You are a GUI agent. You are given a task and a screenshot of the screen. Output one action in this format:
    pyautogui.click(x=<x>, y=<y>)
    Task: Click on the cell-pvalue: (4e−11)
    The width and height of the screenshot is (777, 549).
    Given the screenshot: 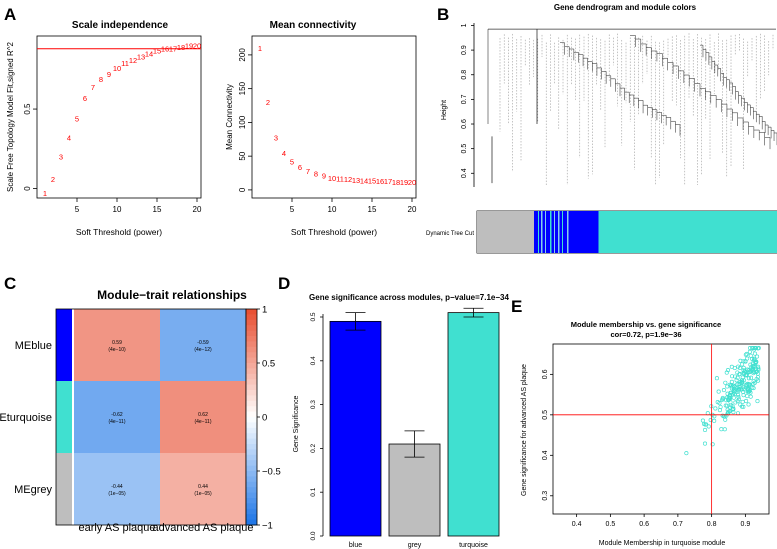 What is the action you would take?
    pyautogui.click(x=116, y=422)
    